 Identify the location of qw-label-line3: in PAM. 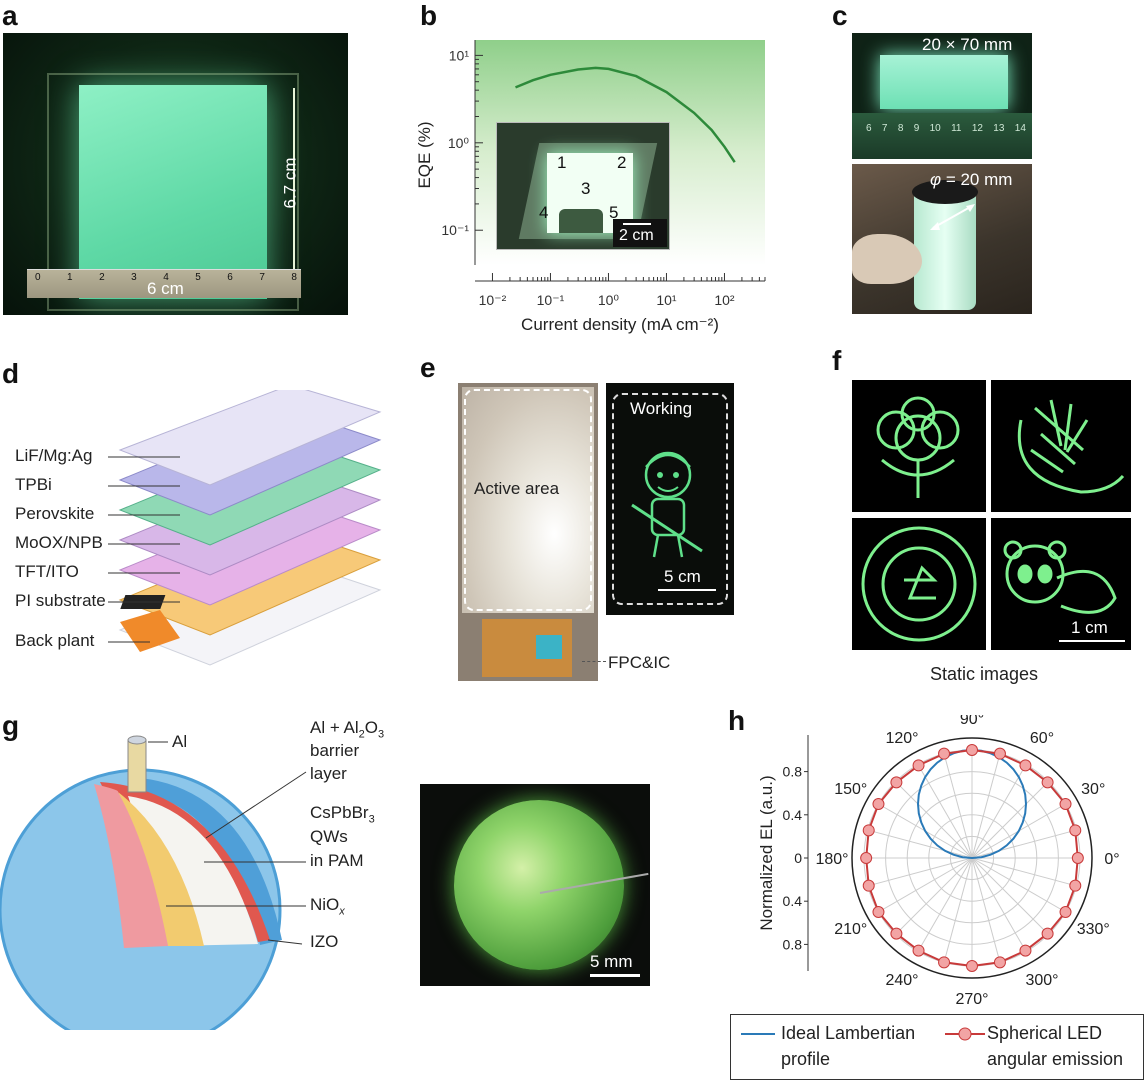
(337, 860).